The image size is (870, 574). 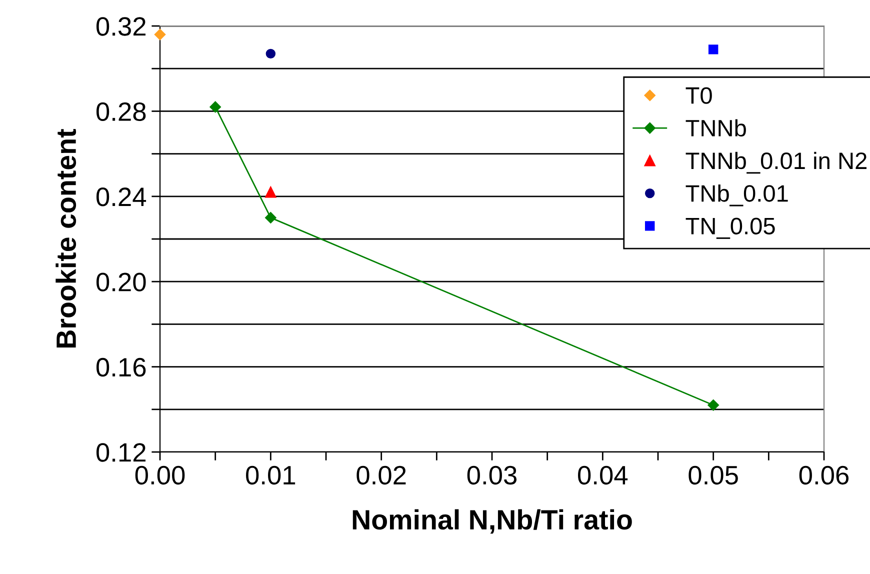 What do you see at coordinates (713, 475) in the screenshot?
I see `x-tick-label: 0.05` at bounding box center [713, 475].